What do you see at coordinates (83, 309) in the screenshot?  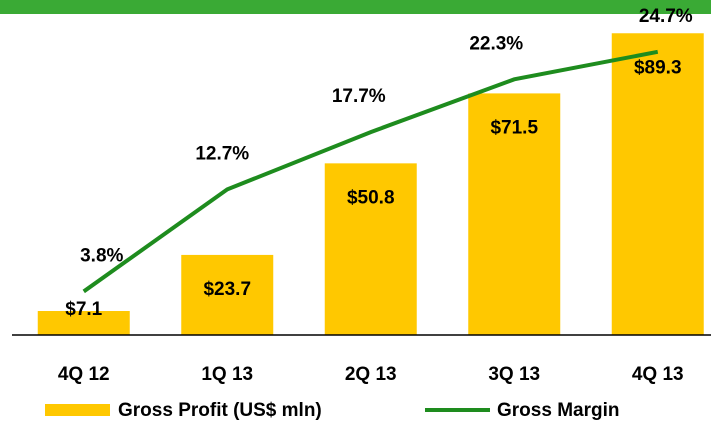 I see `bar-label: $7.1` at bounding box center [83, 309].